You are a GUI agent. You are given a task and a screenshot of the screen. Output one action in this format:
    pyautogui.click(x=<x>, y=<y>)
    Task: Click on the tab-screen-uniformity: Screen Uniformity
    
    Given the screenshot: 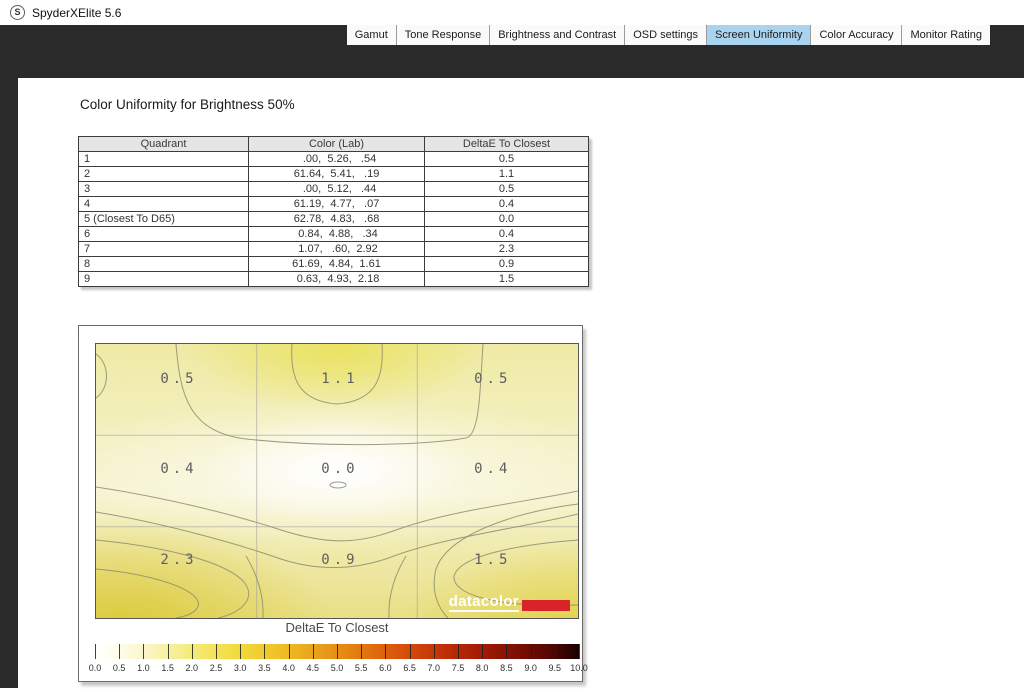 What is the action you would take?
    pyautogui.click(x=759, y=35)
    